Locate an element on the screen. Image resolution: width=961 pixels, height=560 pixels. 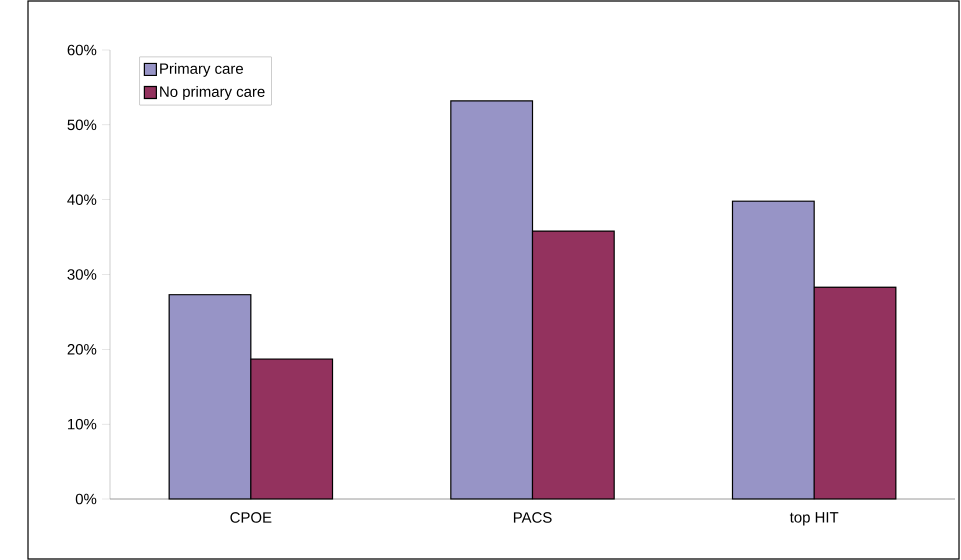
y-tick-label: 10% is located at coordinates (82, 424).